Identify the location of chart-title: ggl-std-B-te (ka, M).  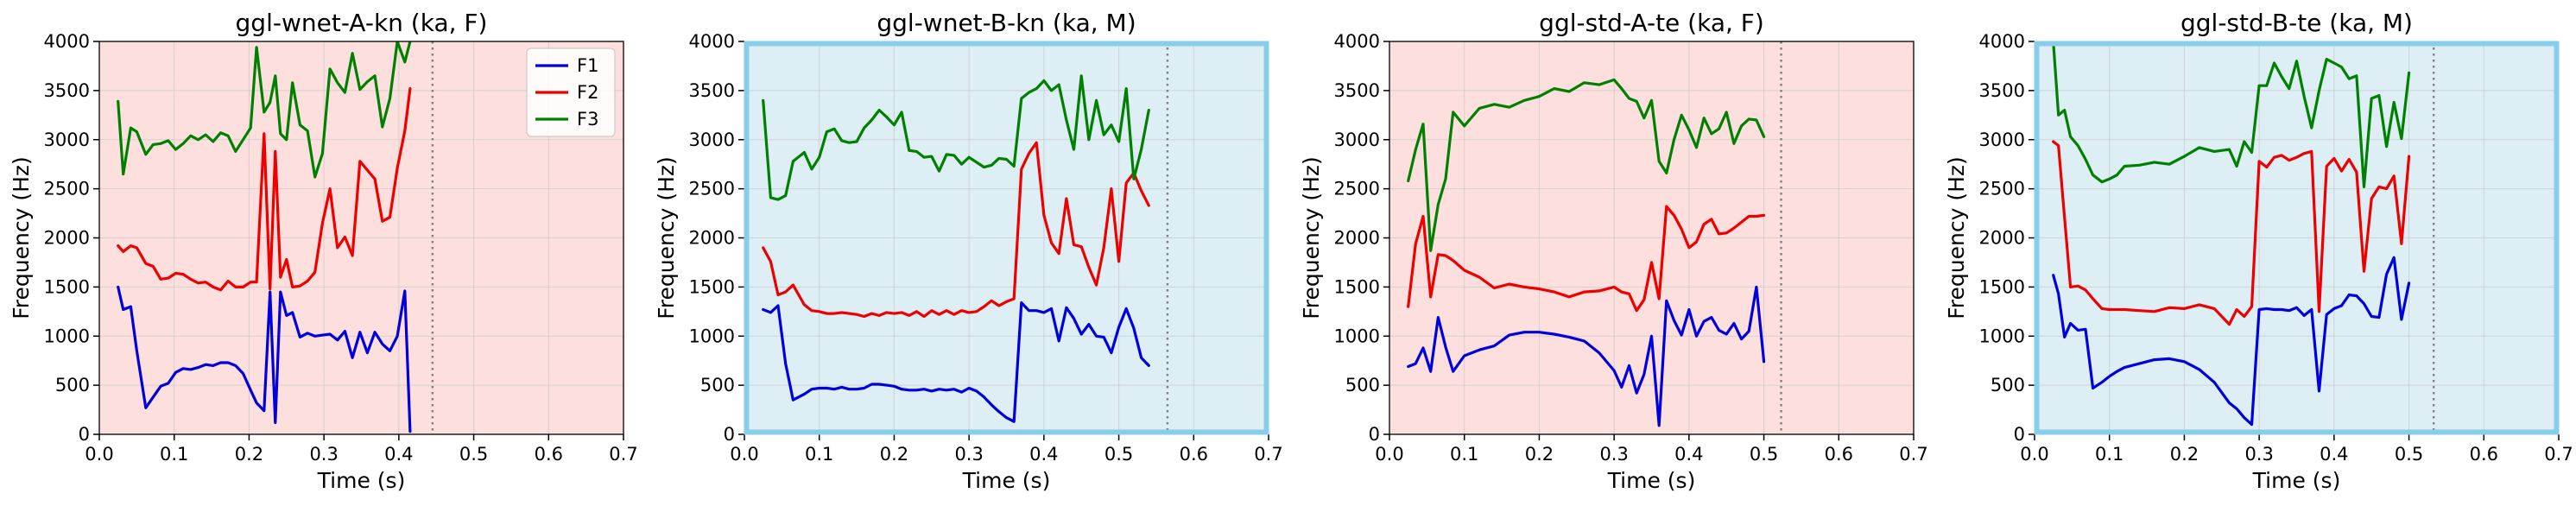
(2296, 23).